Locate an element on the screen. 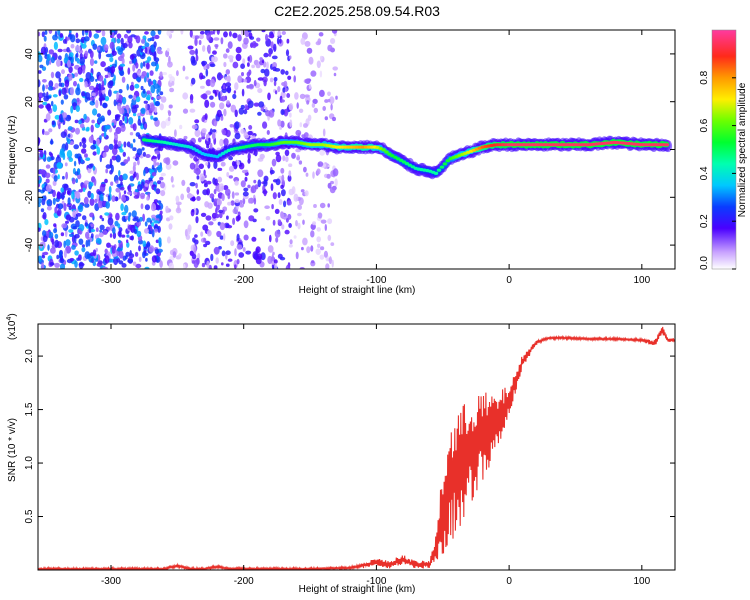 This screenshot has width=750, height=600. x-tick-label: -100 is located at coordinates (376, 280).